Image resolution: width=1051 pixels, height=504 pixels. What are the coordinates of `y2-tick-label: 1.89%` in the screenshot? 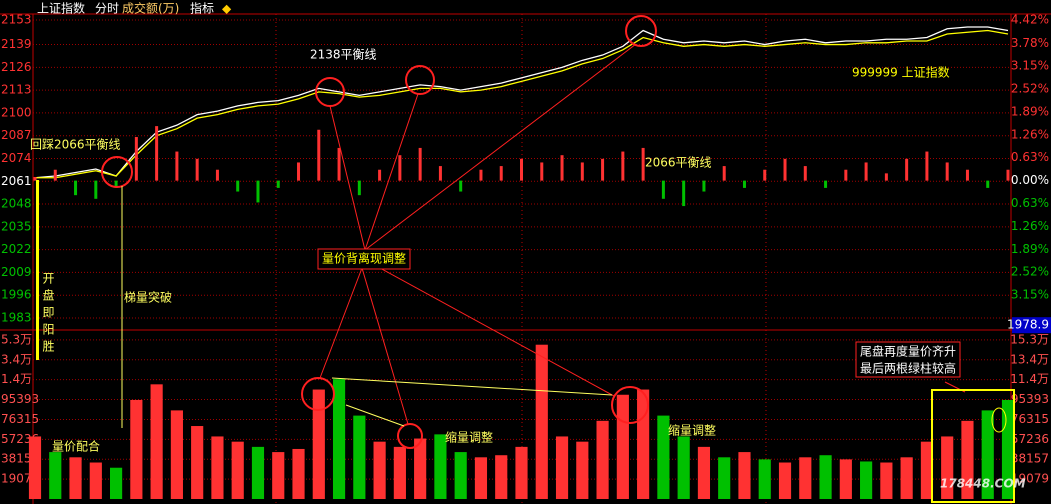 It's located at (1030, 249).